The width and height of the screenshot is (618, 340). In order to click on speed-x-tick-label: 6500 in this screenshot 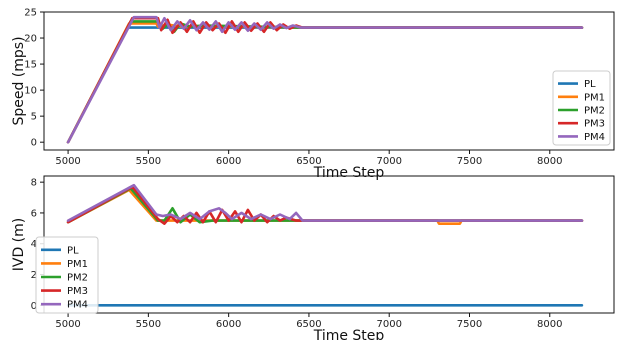, I will do `click(308, 161)`.